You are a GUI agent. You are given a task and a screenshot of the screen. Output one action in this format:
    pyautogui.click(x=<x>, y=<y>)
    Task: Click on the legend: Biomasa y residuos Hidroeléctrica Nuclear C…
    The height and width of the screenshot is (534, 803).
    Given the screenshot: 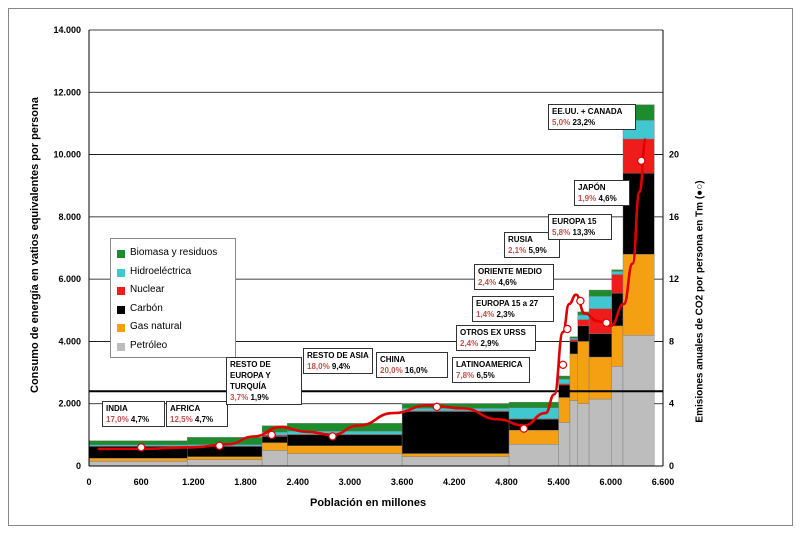 What is the action you would take?
    pyautogui.click(x=173, y=298)
    